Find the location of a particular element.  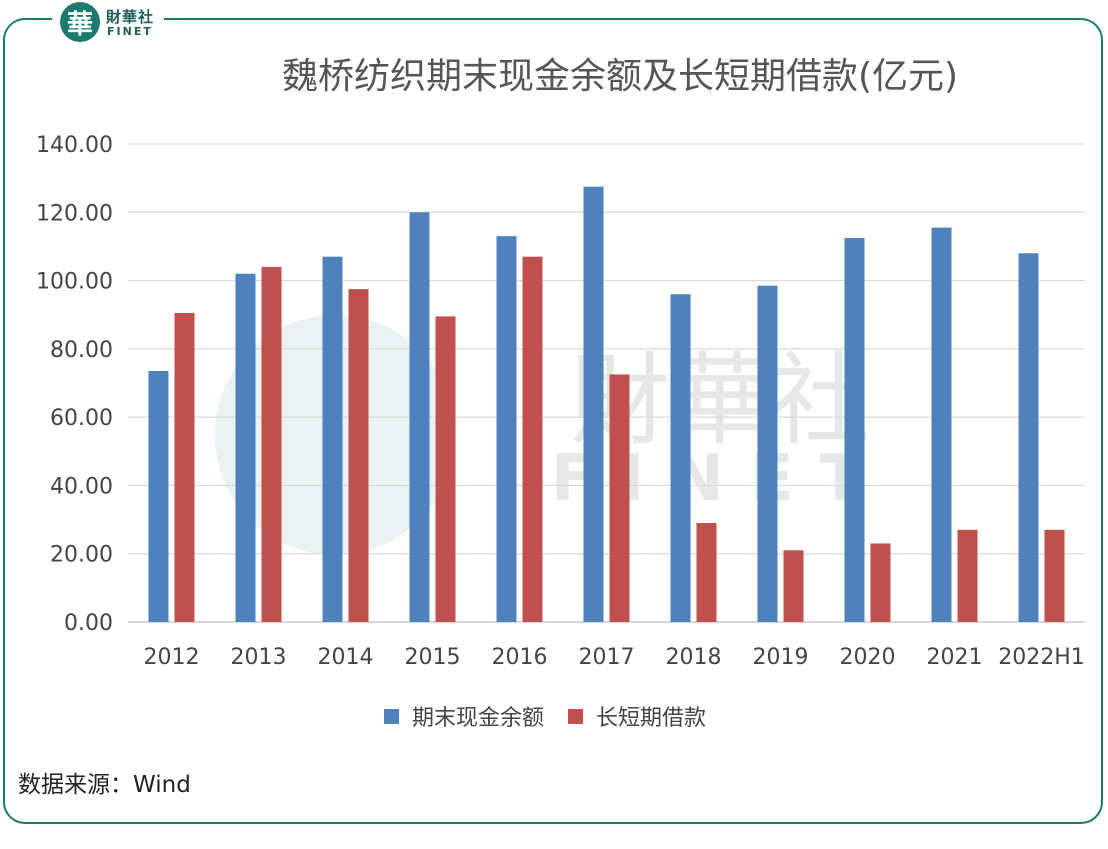

legend-label: 期末现金余额 is located at coordinates (478, 718).